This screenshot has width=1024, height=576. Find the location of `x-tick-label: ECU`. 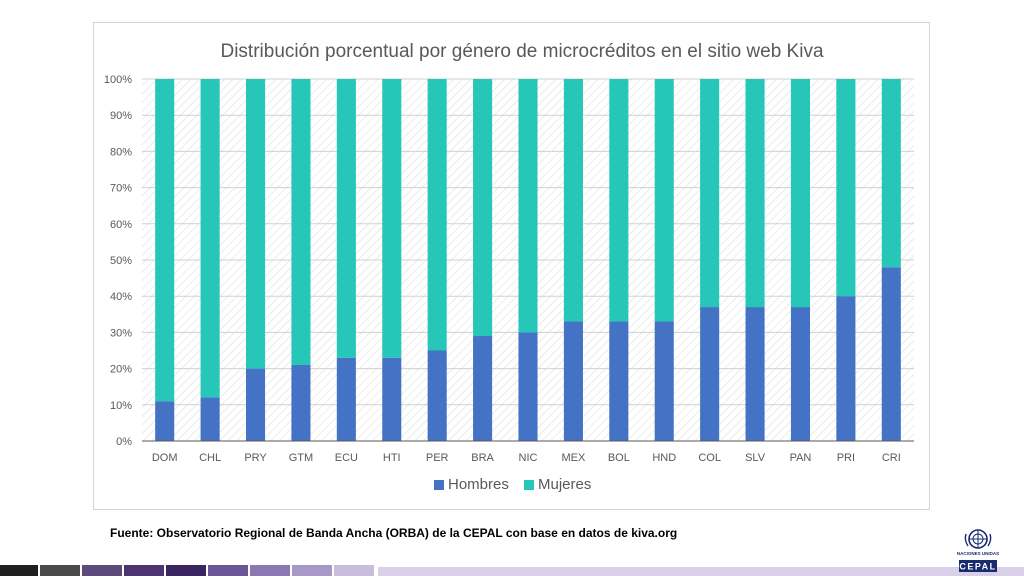

x-tick-label: ECU is located at coordinates (346, 458).